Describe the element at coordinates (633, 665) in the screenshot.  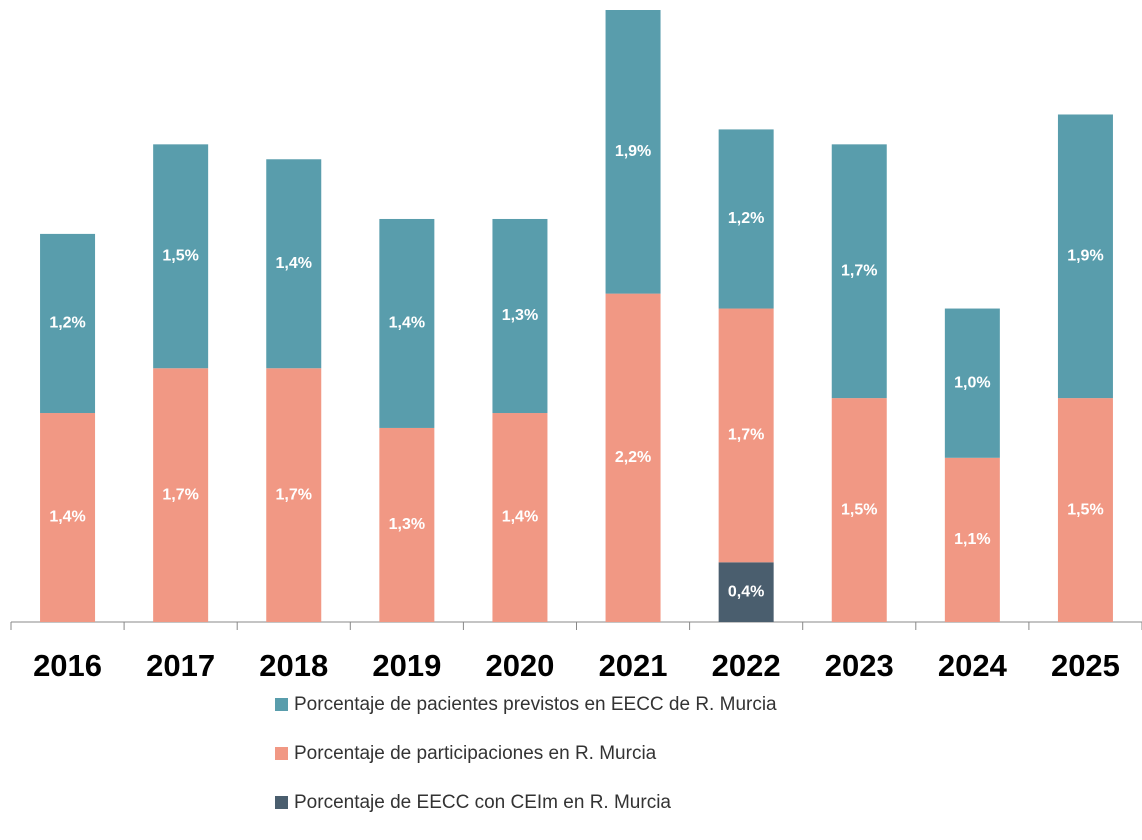
I see `x-tick-label: 2021` at that location.